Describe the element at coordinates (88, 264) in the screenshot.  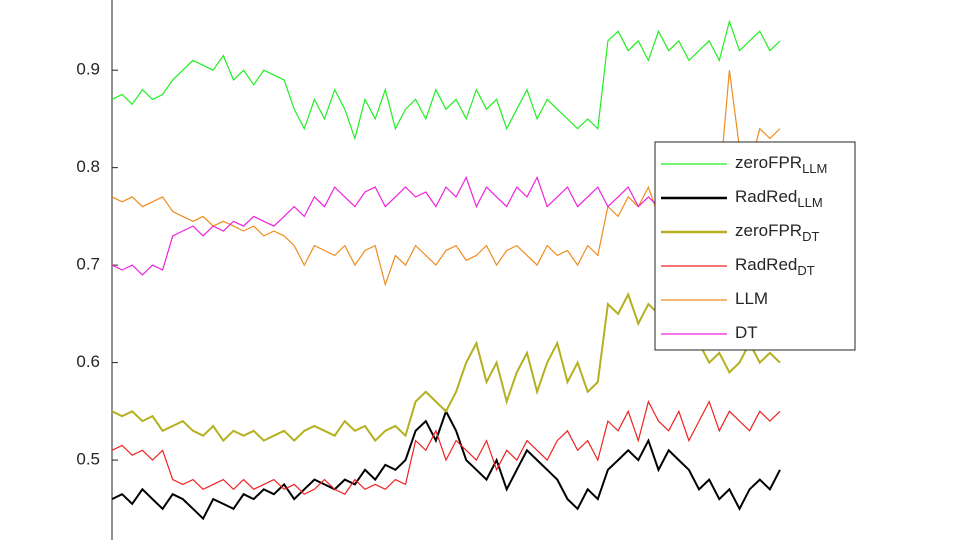
I see `y-tick-label: 0.7` at that location.